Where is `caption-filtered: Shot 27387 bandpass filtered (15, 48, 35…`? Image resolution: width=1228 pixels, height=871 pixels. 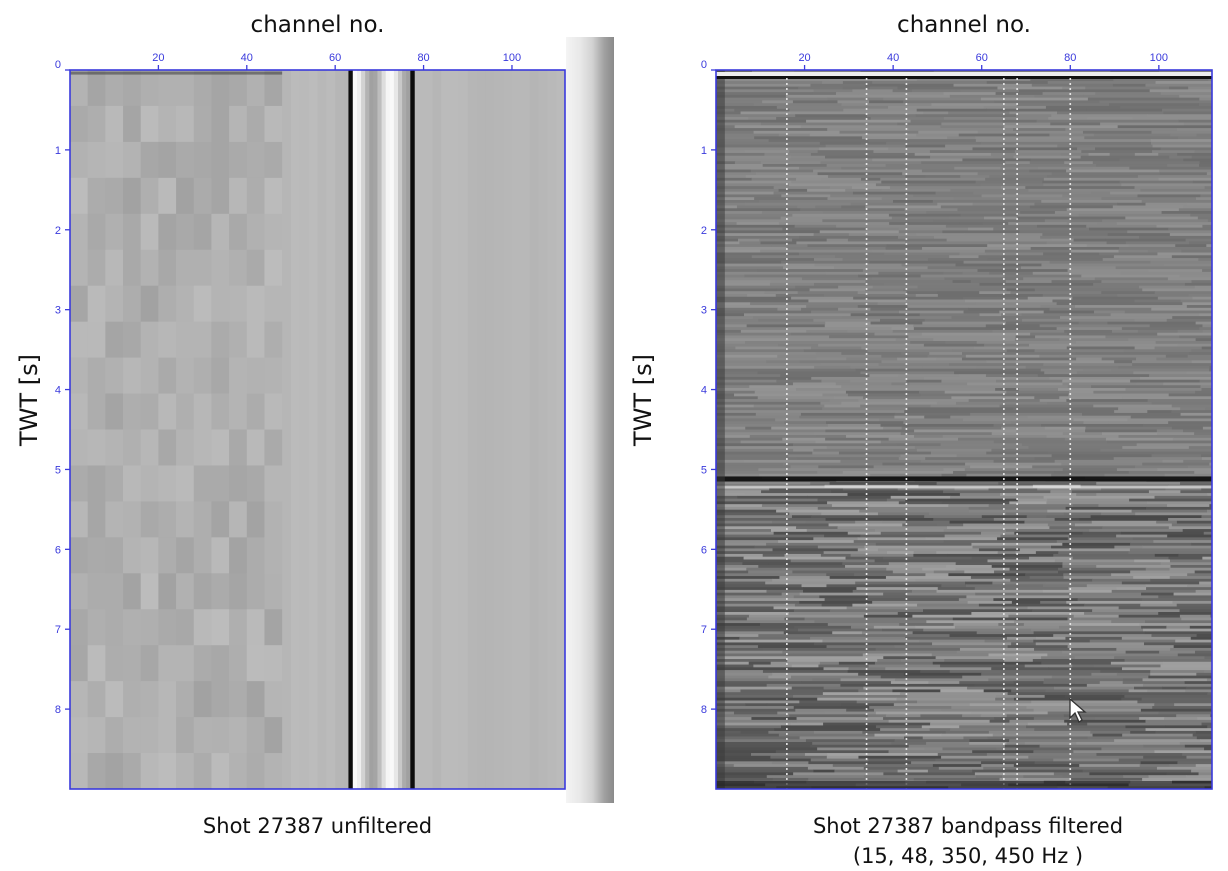
caption-filtered: Shot 27387 bandpass filtered (15, 48, 35… is located at coordinates (968, 841).